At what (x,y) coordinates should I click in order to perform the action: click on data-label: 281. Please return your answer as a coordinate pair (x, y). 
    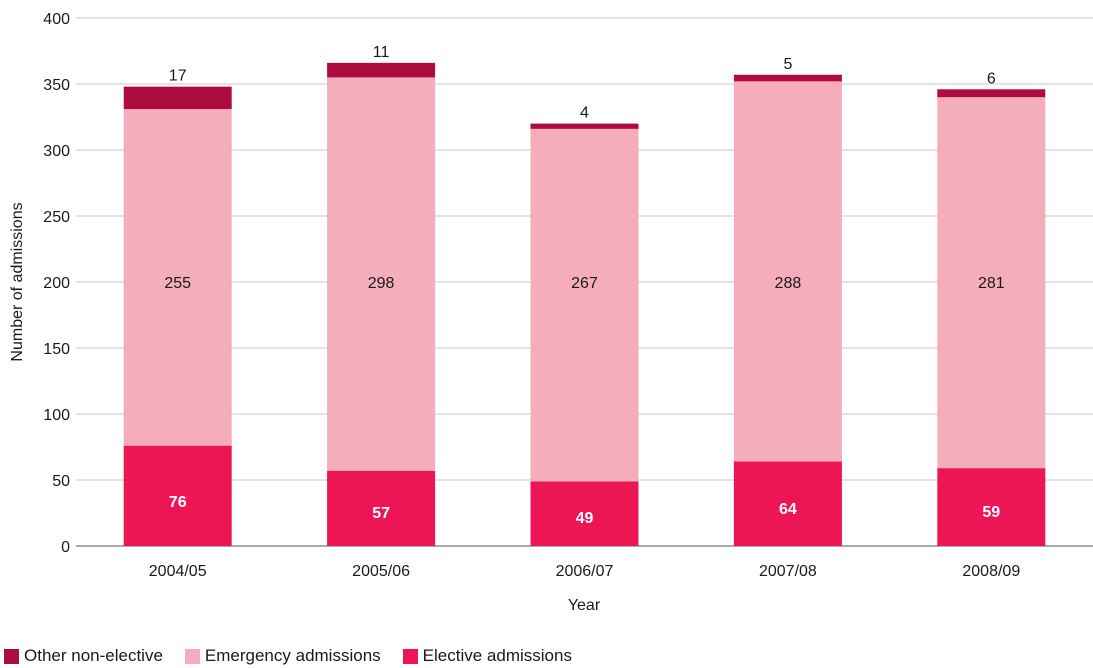
    Looking at the image, I should click on (991, 283).